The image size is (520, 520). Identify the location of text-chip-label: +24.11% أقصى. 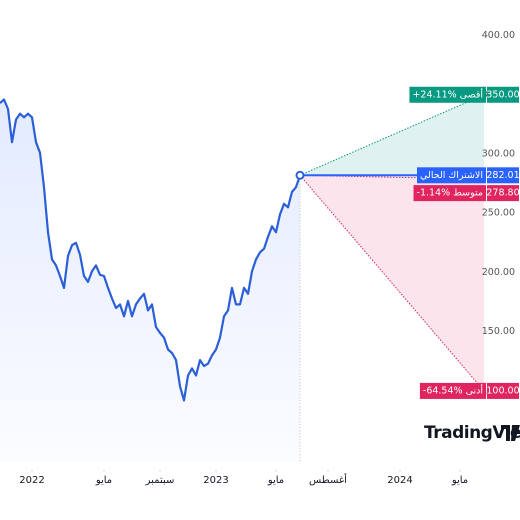
(447, 93).